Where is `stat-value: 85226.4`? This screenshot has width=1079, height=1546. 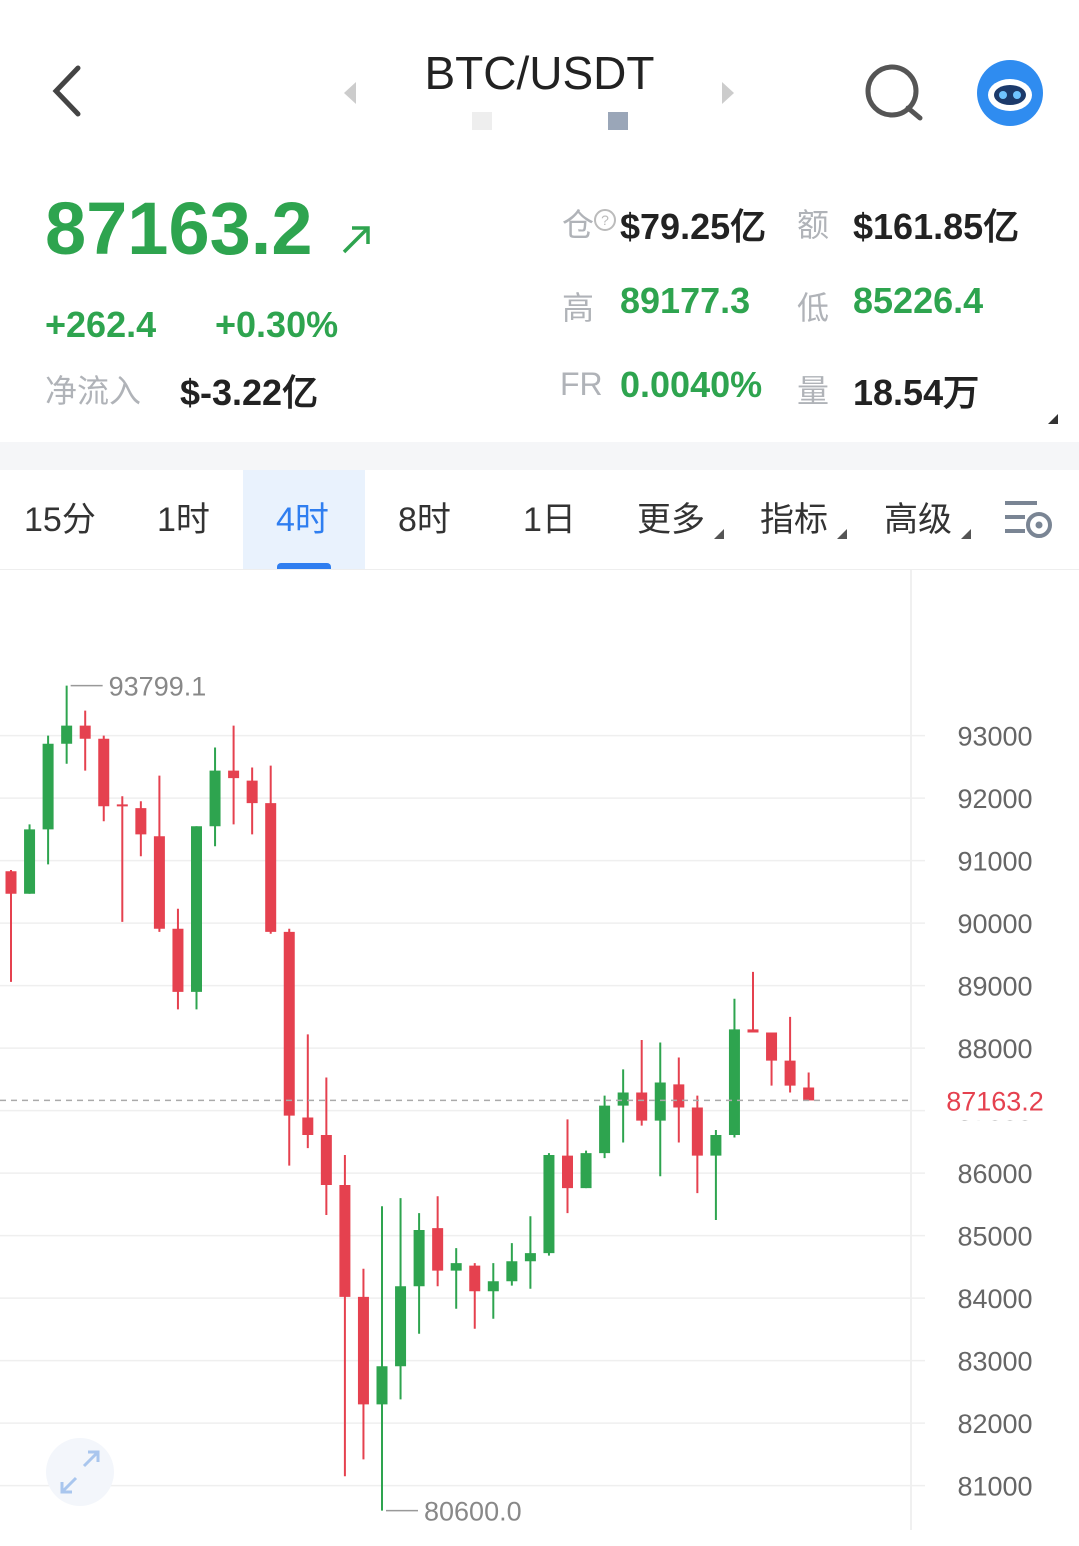 stat-value: 85226.4 is located at coordinates (918, 300).